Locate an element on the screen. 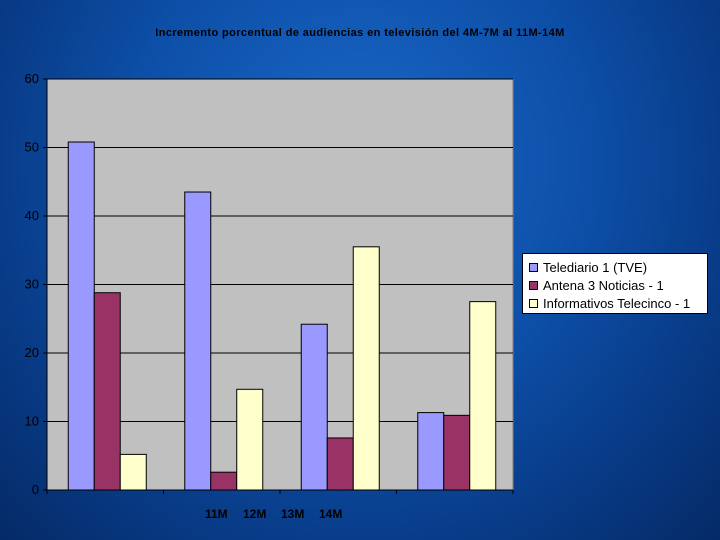 Image resolution: width=720 pixels, height=540 pixels. y-tick-label: 30 is located at coordinates (32, 284).